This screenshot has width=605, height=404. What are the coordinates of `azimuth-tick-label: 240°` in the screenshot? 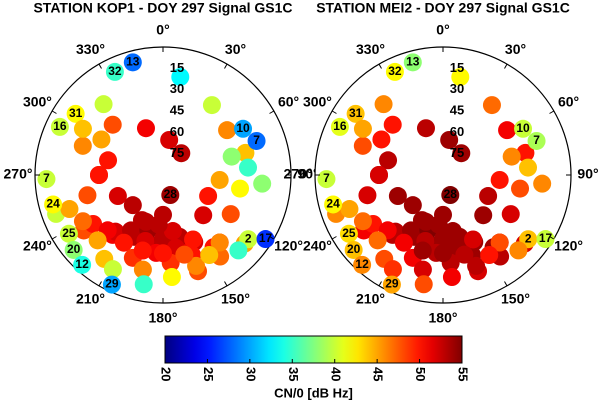 It's located at (37, 246).